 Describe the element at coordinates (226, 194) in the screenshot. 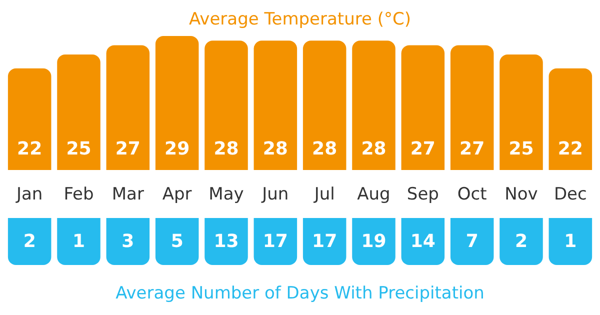

I see `x-tick-label: May` at that location.